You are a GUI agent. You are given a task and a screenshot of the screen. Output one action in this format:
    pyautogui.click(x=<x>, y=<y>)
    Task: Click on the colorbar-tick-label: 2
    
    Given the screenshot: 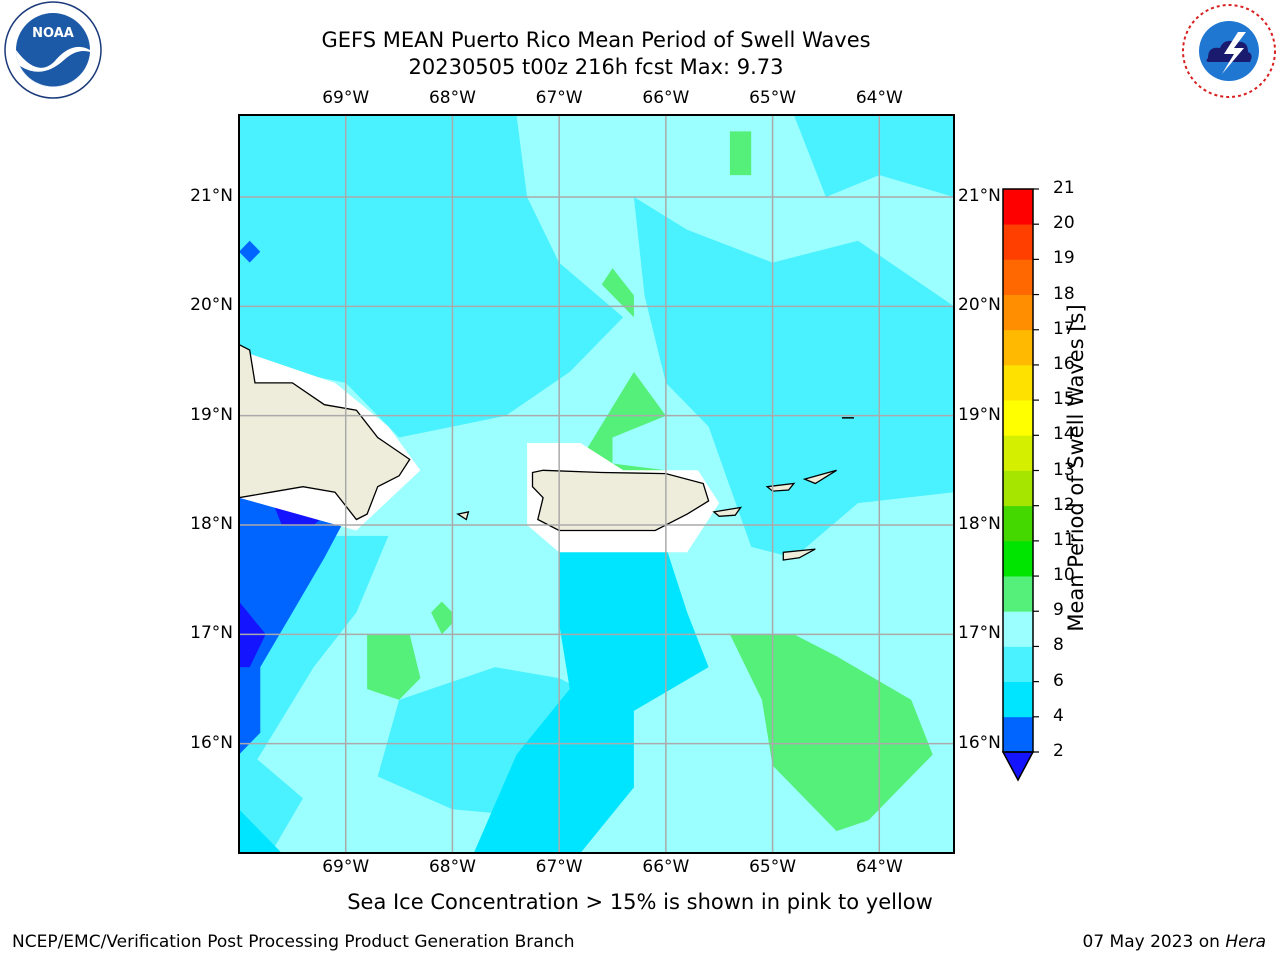 What is the action you would take?
    pyautogui.click(x=1058, y=751)
    